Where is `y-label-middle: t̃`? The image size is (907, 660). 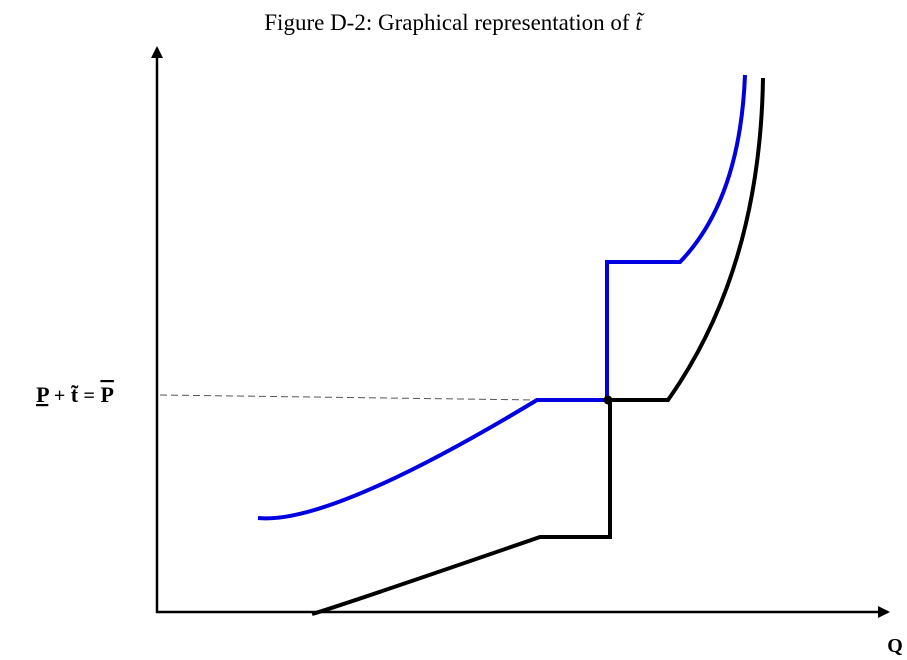 y-label-middle: t̃ is located at coordinates (75, 394).